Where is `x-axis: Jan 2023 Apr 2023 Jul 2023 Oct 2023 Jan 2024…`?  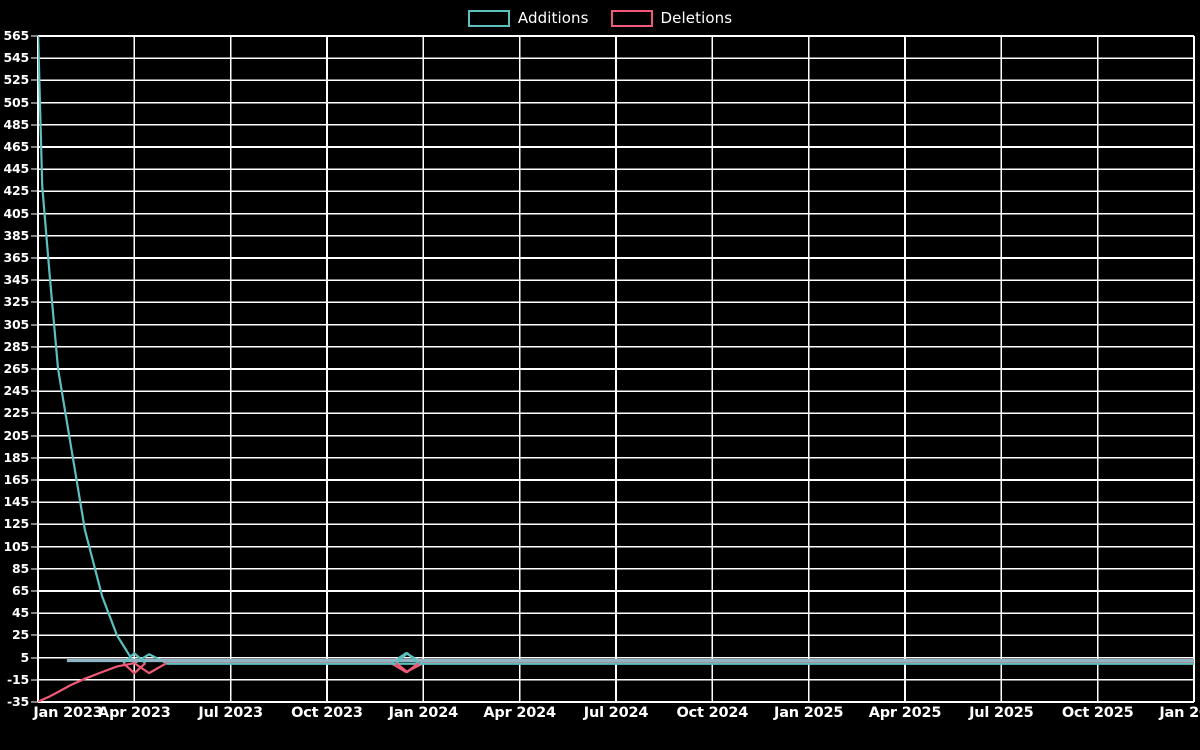
x-axis: Jan 2023 Apr 2023 Jul 2023 Oct 2023 Jan 2024… is located at coordinates (616, 726).